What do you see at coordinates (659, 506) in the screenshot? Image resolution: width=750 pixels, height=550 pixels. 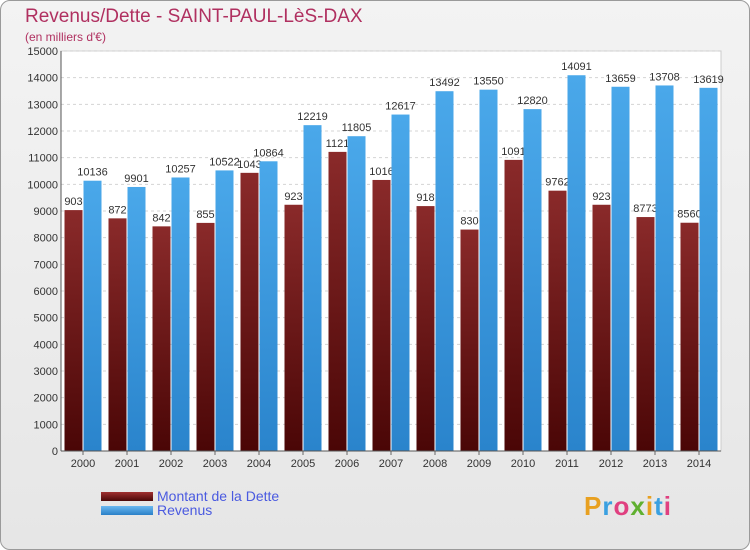 I see `logo-letter: t` at bounding box center [659, 506].